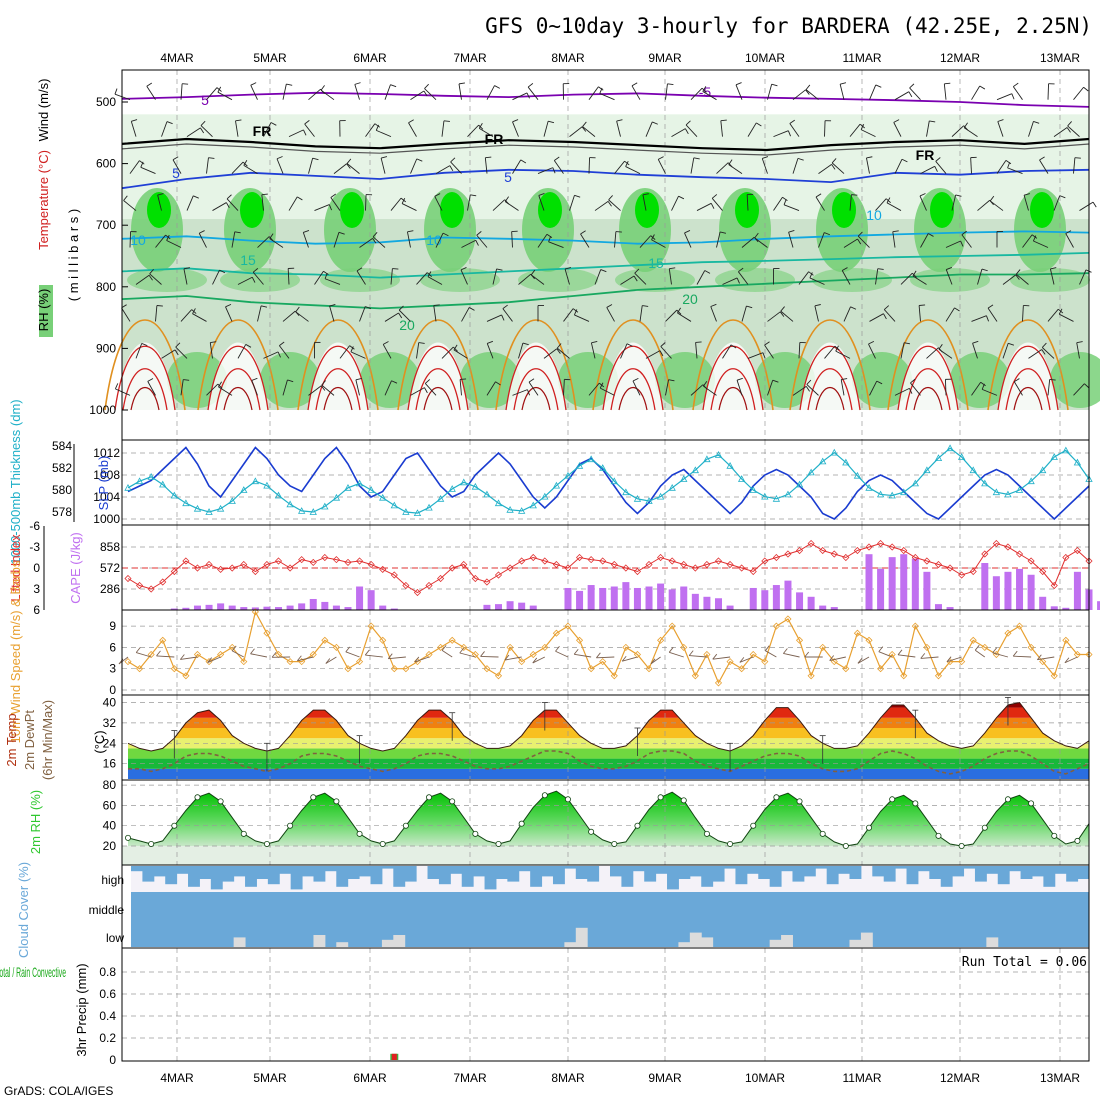 Image resolution: width=1100 pixels, height=1100 pixels. Describe the element at coordinates (861, 1078) in the screenshot. I see `date-label-bottom: 11MAR` at that location.